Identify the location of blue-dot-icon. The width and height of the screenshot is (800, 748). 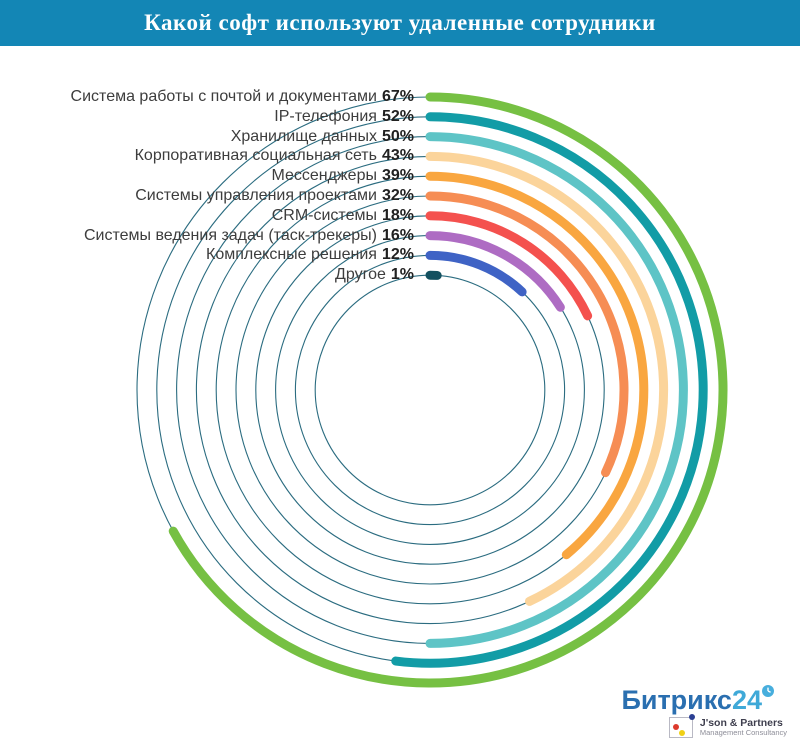
(691, 717).